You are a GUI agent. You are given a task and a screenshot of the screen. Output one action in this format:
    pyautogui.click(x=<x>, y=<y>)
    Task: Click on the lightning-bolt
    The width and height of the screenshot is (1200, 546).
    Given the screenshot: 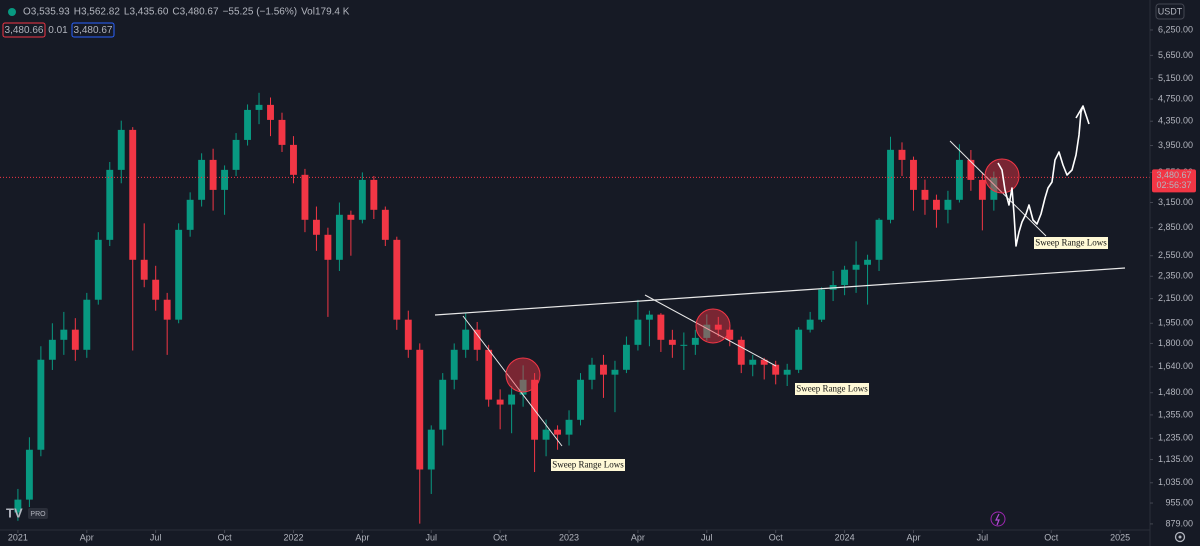 What is the action you would take?
    pyautogui.click(x=997, y=519)
    